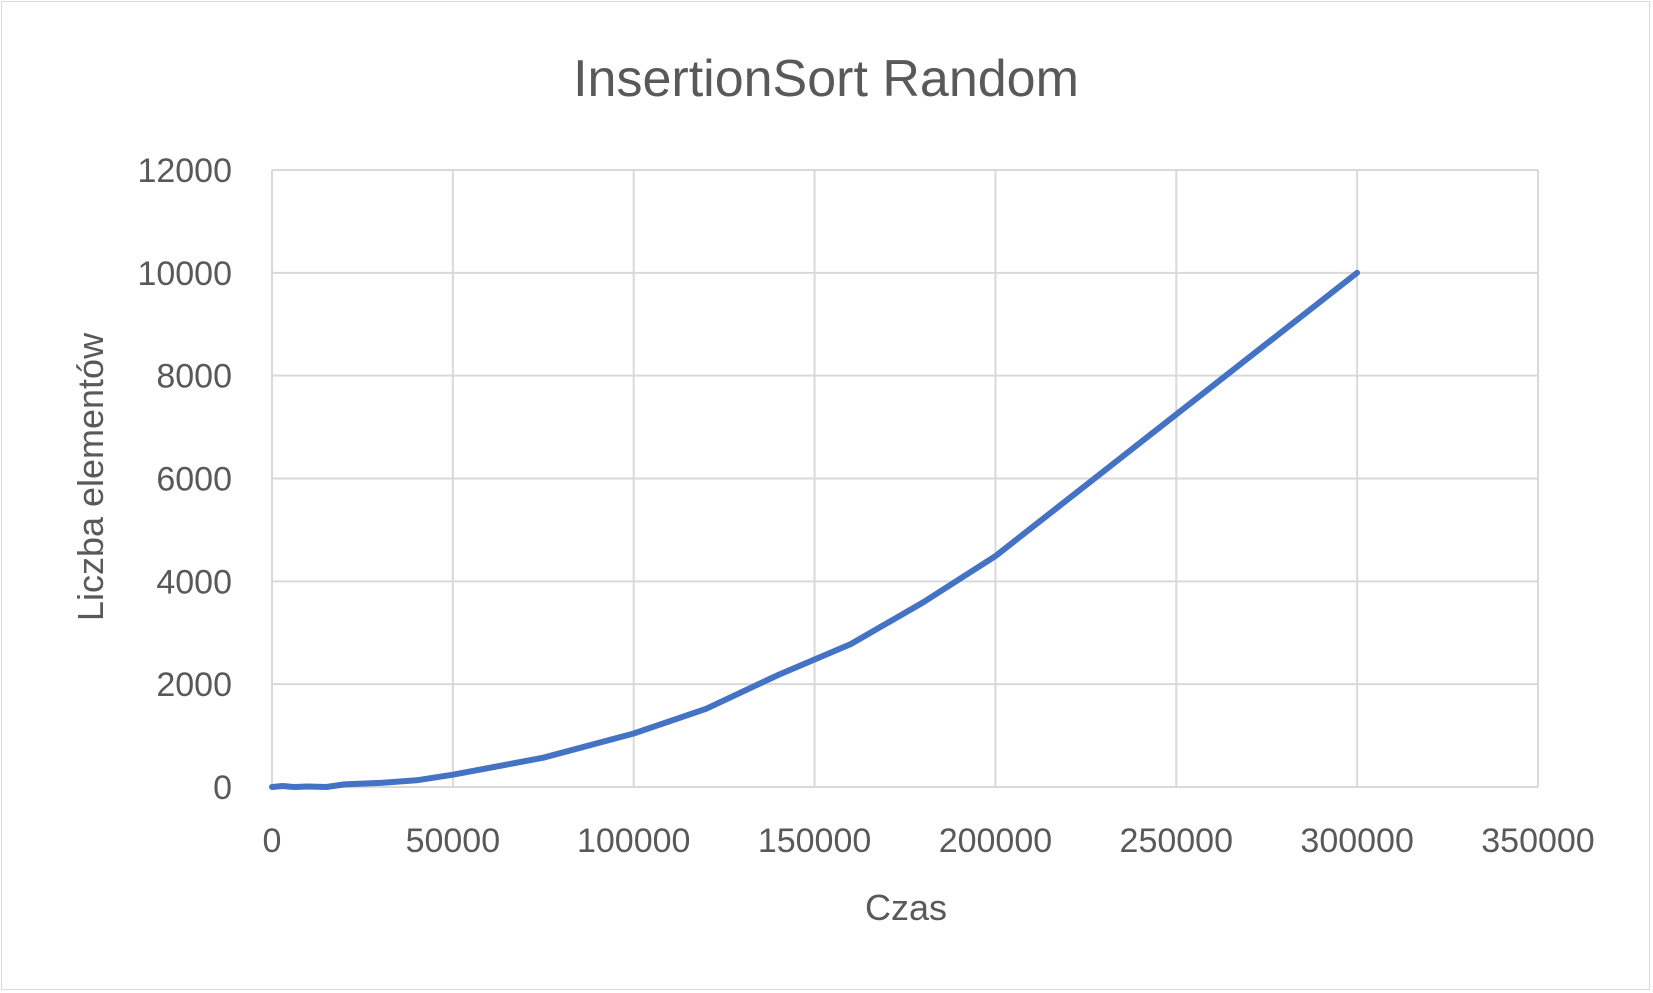 The image size is (1653, 993). What do you see at coordinates (1176, 841) in the screenshot?
I see `x-tick-label: 250000` at bounding box center [1176, 841].